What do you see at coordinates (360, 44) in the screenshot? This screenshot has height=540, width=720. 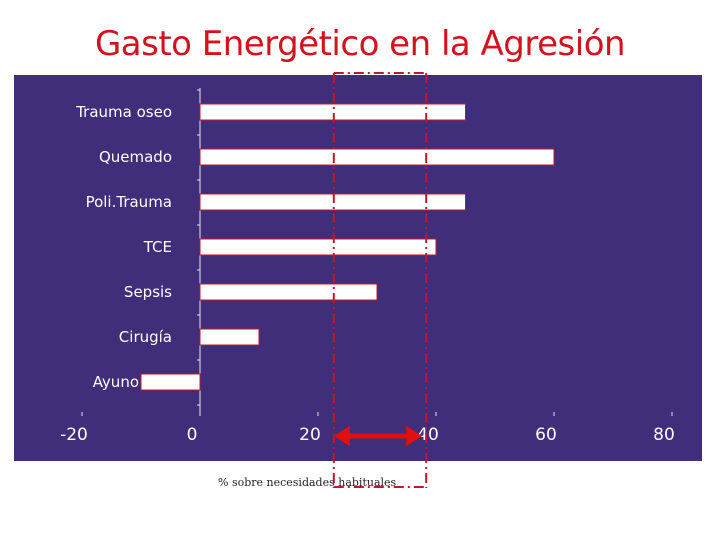 I see `chart-title: Gasto Energético en la Agresión` at bounding box center [360, 44].